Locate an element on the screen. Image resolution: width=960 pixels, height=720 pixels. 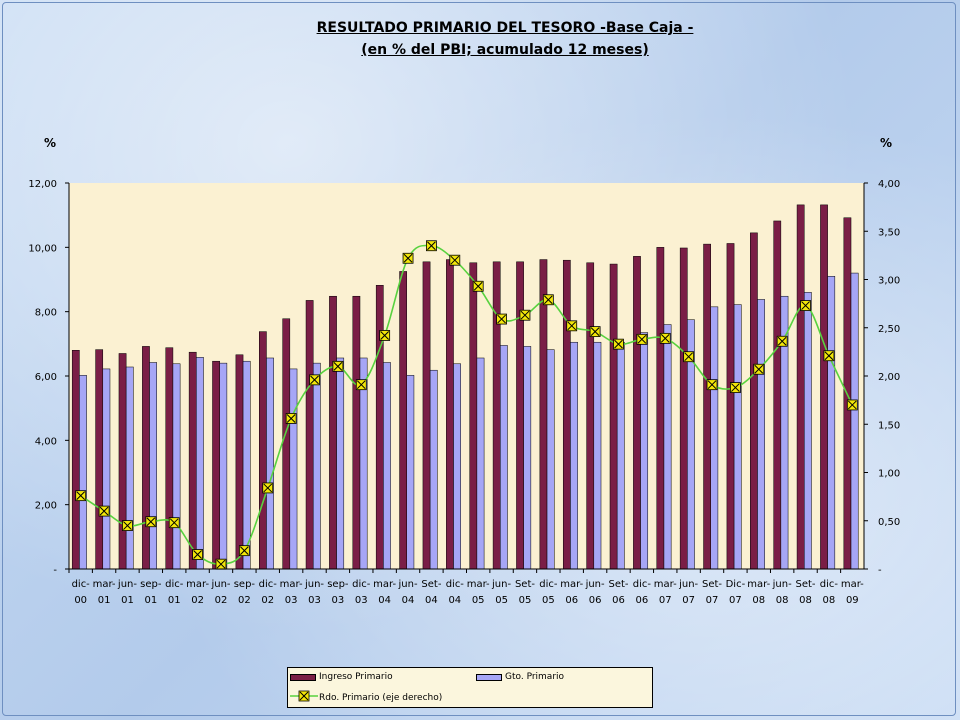
left-axis-tick-label: - is located at coordinates (55, 570).